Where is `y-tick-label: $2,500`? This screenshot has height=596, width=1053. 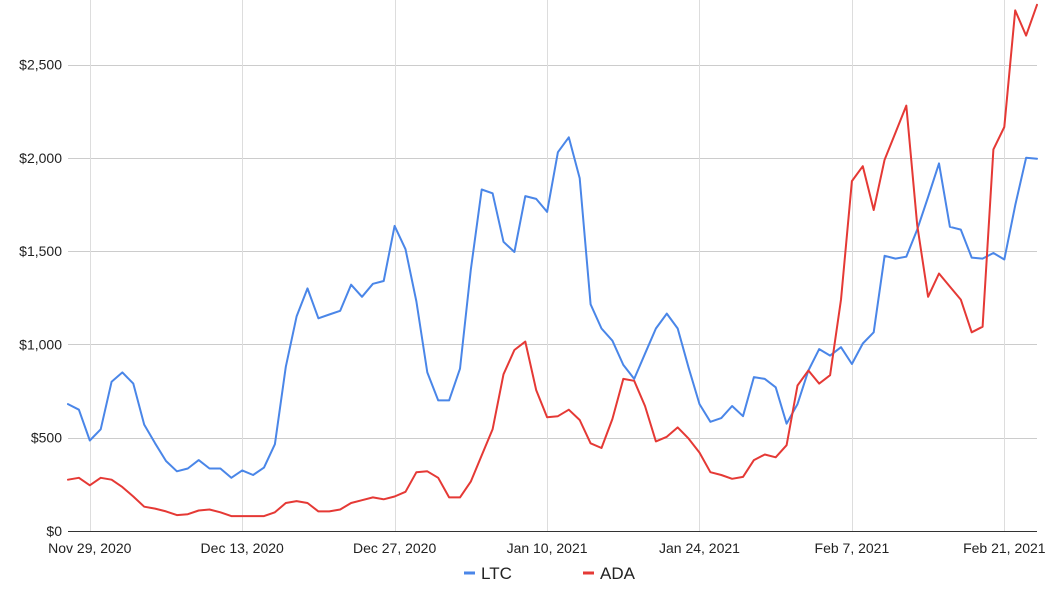 y-tick-label: $2,500 is located at coordinates (40, 65).